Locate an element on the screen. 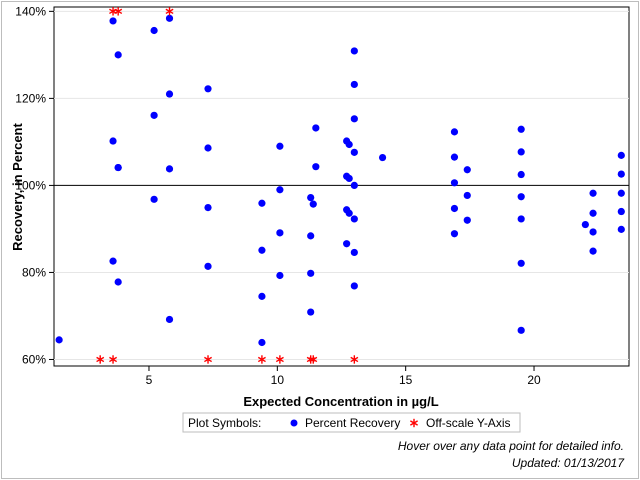  legend-asterisk-glyph is located at coordinates (414, 423).